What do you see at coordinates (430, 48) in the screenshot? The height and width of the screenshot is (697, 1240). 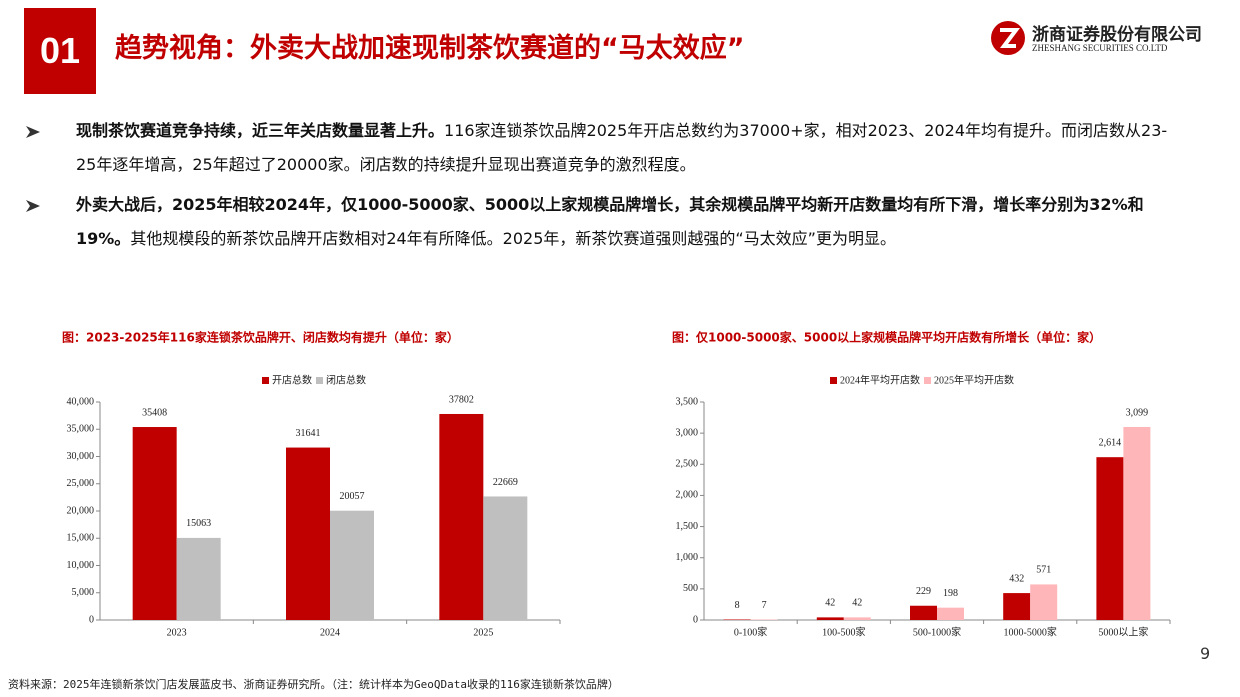 I see `slide-title: 趋势视角：外卖大战加速现制茶饮赛道的“马太效应”` at bounding box center [430, 48].